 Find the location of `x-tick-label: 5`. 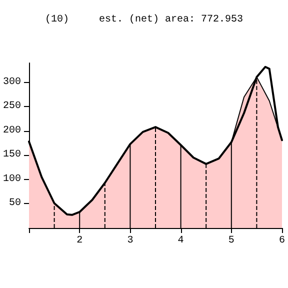

x-tick-label: 5 is located at coordinates (231, 241).